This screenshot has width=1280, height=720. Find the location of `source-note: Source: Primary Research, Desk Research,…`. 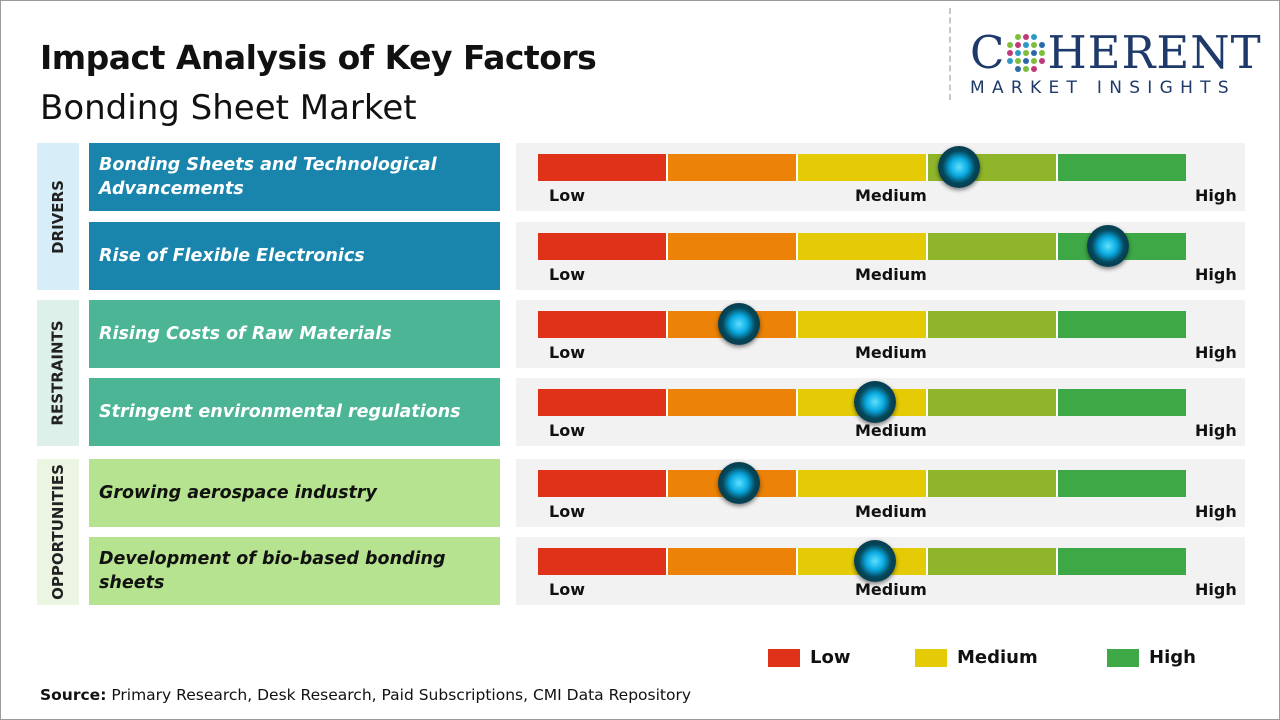

source-note: Source: Primary Research, Desk Research,… is located at coordinates (365, 695).